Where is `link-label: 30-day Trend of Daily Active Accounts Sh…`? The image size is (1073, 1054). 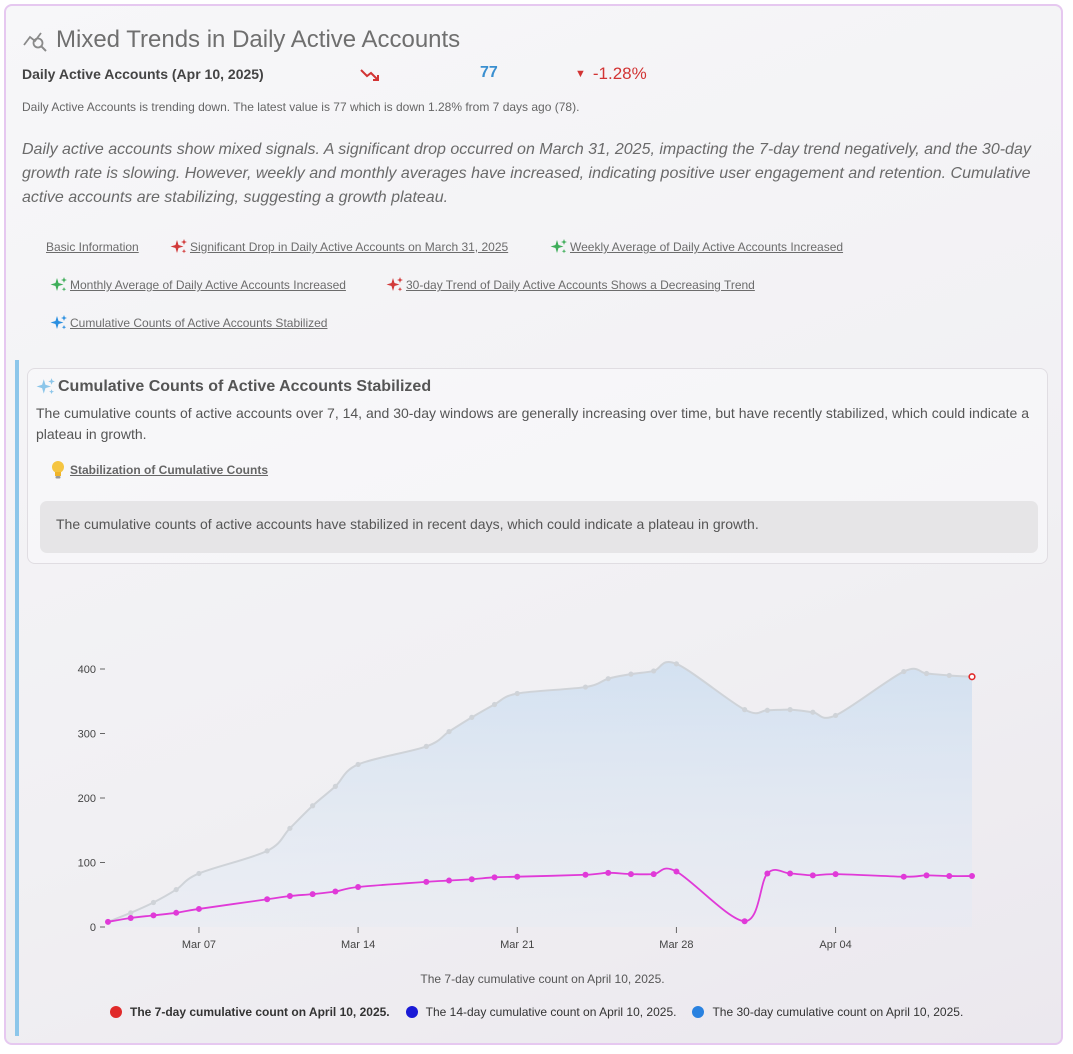
link-label: 30-day Trend of Daily Active Accounts Sh… is located at coordinates (580, 285).